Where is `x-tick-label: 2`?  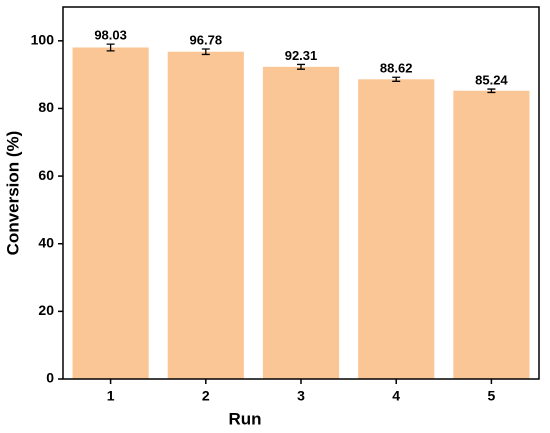 x-tick-label: 2 is located at coordinates (206, 396).